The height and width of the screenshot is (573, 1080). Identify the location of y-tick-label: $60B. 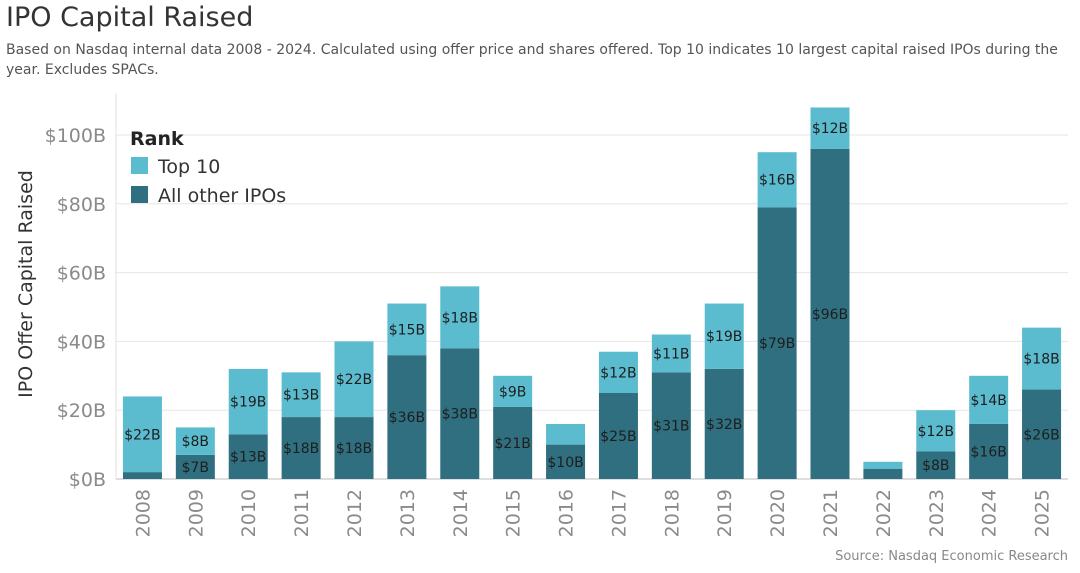
(81, 274).